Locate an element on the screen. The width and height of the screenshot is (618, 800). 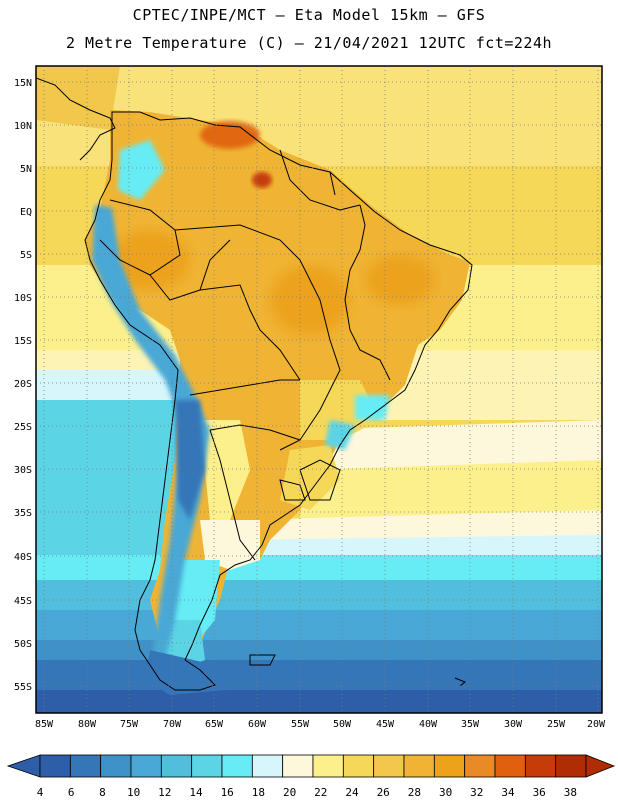
lon-label: 45W is located at coordinates (385, 724).